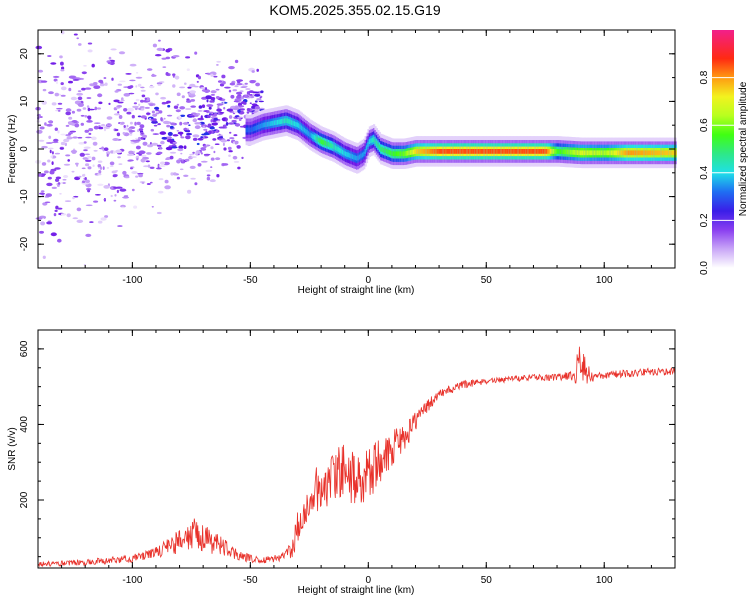  Describe the element at coordinates (716, 172) in the screenshot. I see `colorbar-ticks: 0.0 0.2 0.4 0.6 0.8` at that location.